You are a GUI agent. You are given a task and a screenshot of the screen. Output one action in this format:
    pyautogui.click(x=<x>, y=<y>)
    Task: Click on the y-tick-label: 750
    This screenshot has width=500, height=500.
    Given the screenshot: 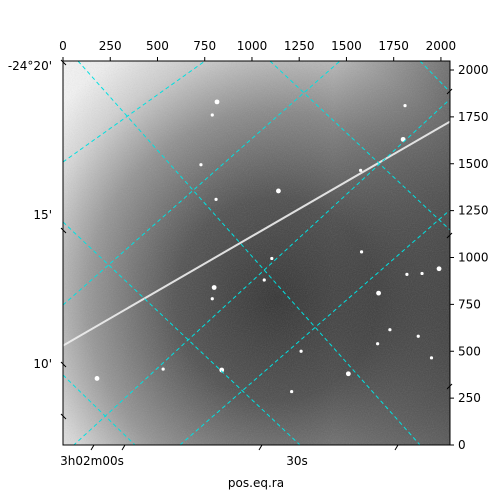 What is the action you would take?
    pyautogui.click(x=469, y=304)
    